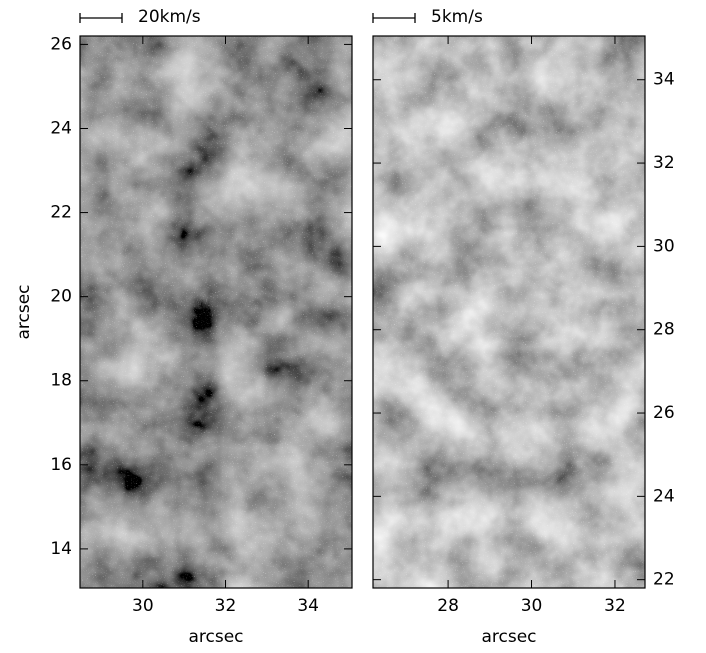 The width and height of the screenshot is (706, 653). I want to click on y-tick-label: 34, so click(664, 80).